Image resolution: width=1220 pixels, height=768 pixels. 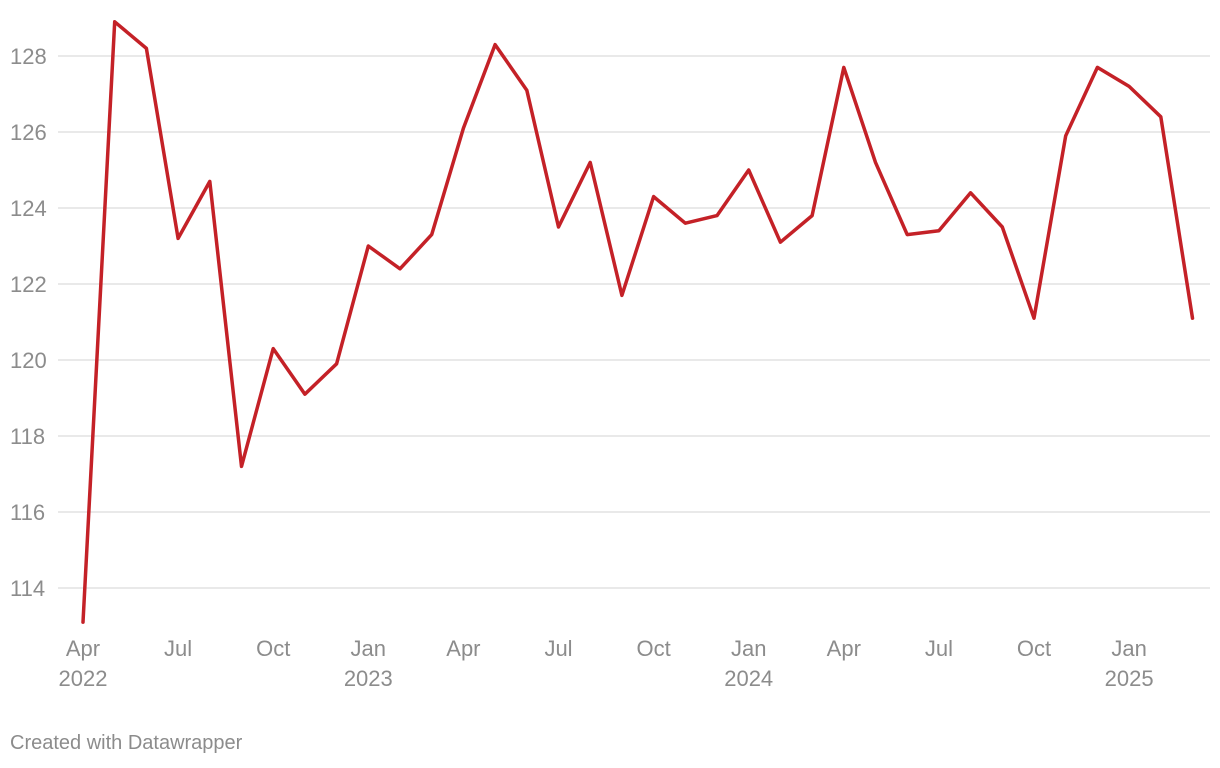 What do you see at coordinates (27, 512) in the screenshot?
I see `y-tick-label: 116` at bounding box center [27, 512].